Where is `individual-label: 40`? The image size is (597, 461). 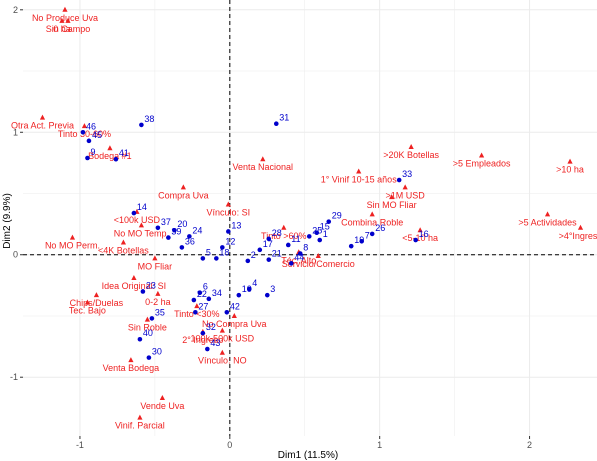 individual-label: 40 is located at coordinates (148, 333).